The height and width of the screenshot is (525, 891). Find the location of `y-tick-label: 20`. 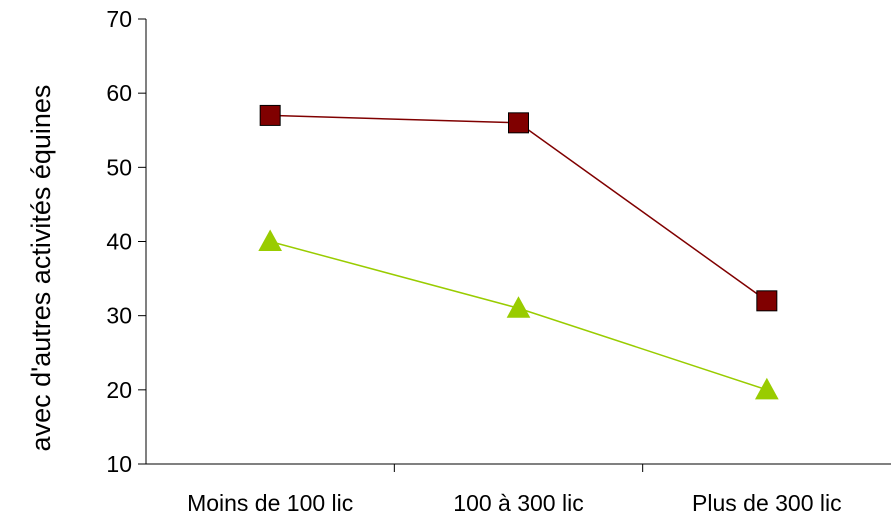

y-tick-label: 20 is located at coordinates (119, 390).